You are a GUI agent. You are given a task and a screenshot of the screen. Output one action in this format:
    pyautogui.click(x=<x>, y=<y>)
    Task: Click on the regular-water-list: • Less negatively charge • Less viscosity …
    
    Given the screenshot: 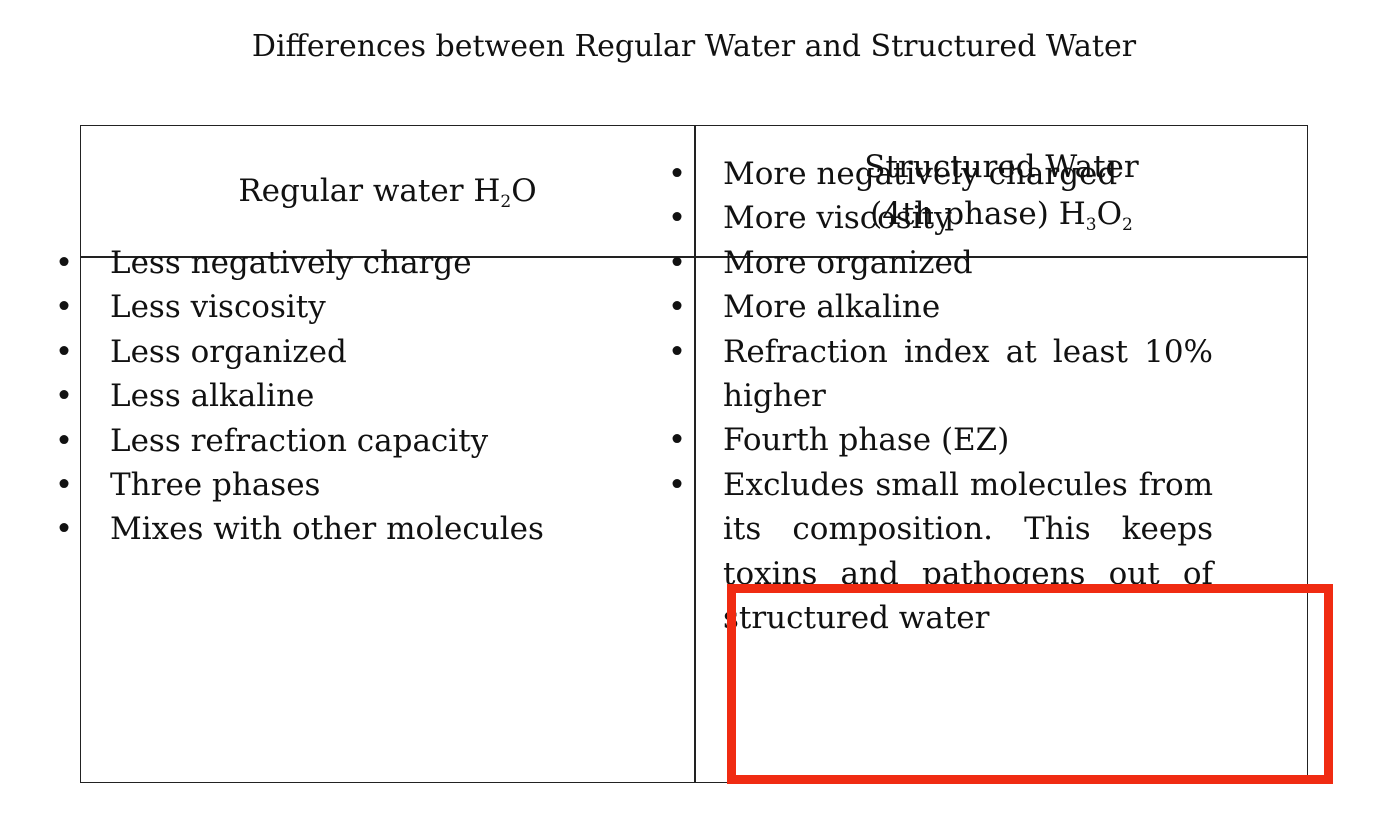 What is the action you would take?
    pyautogui.click(x=312, y=396)
    